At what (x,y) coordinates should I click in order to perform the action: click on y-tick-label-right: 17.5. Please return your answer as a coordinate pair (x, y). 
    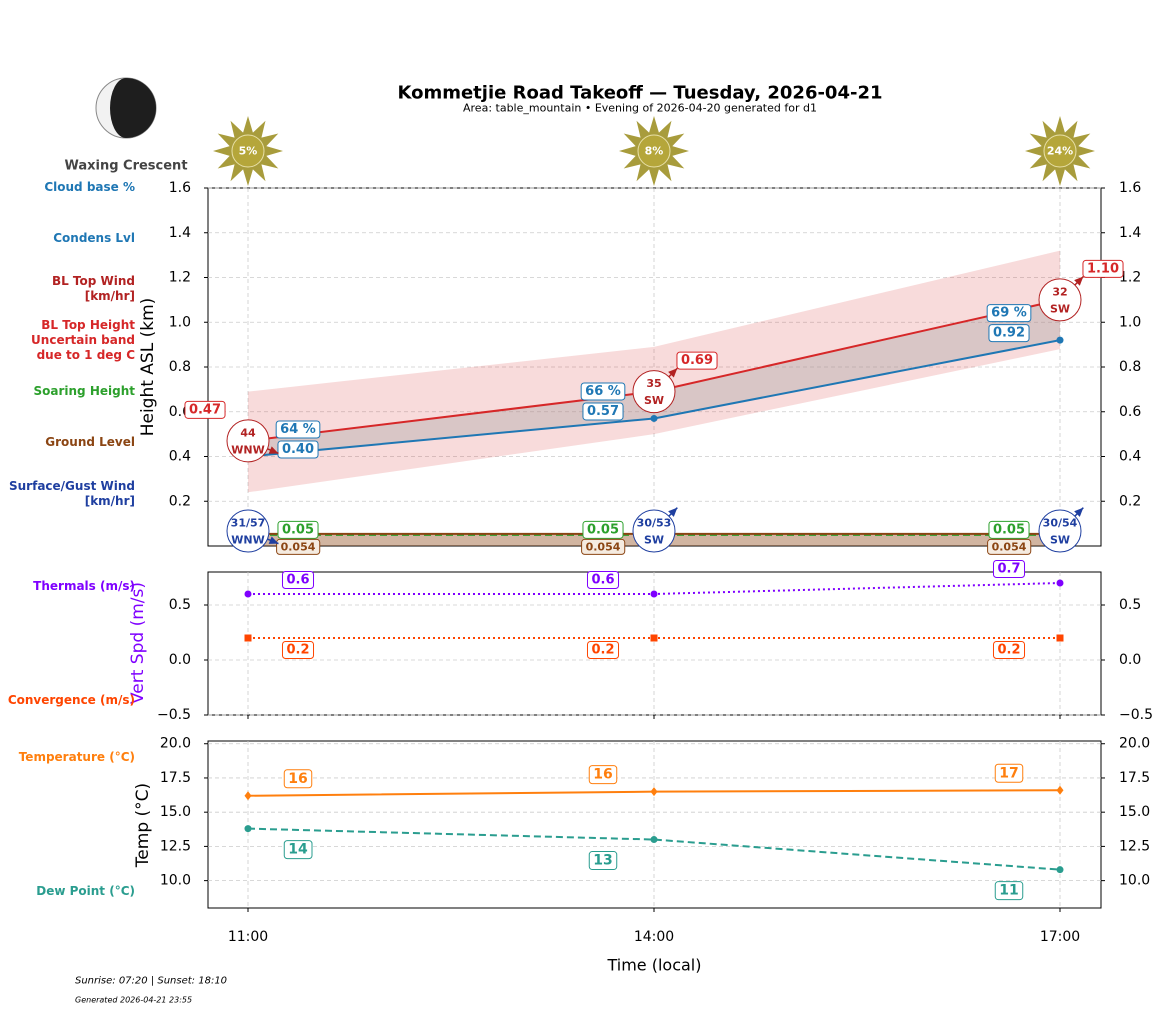
    Looking at the image, I should click on (1134, 778).